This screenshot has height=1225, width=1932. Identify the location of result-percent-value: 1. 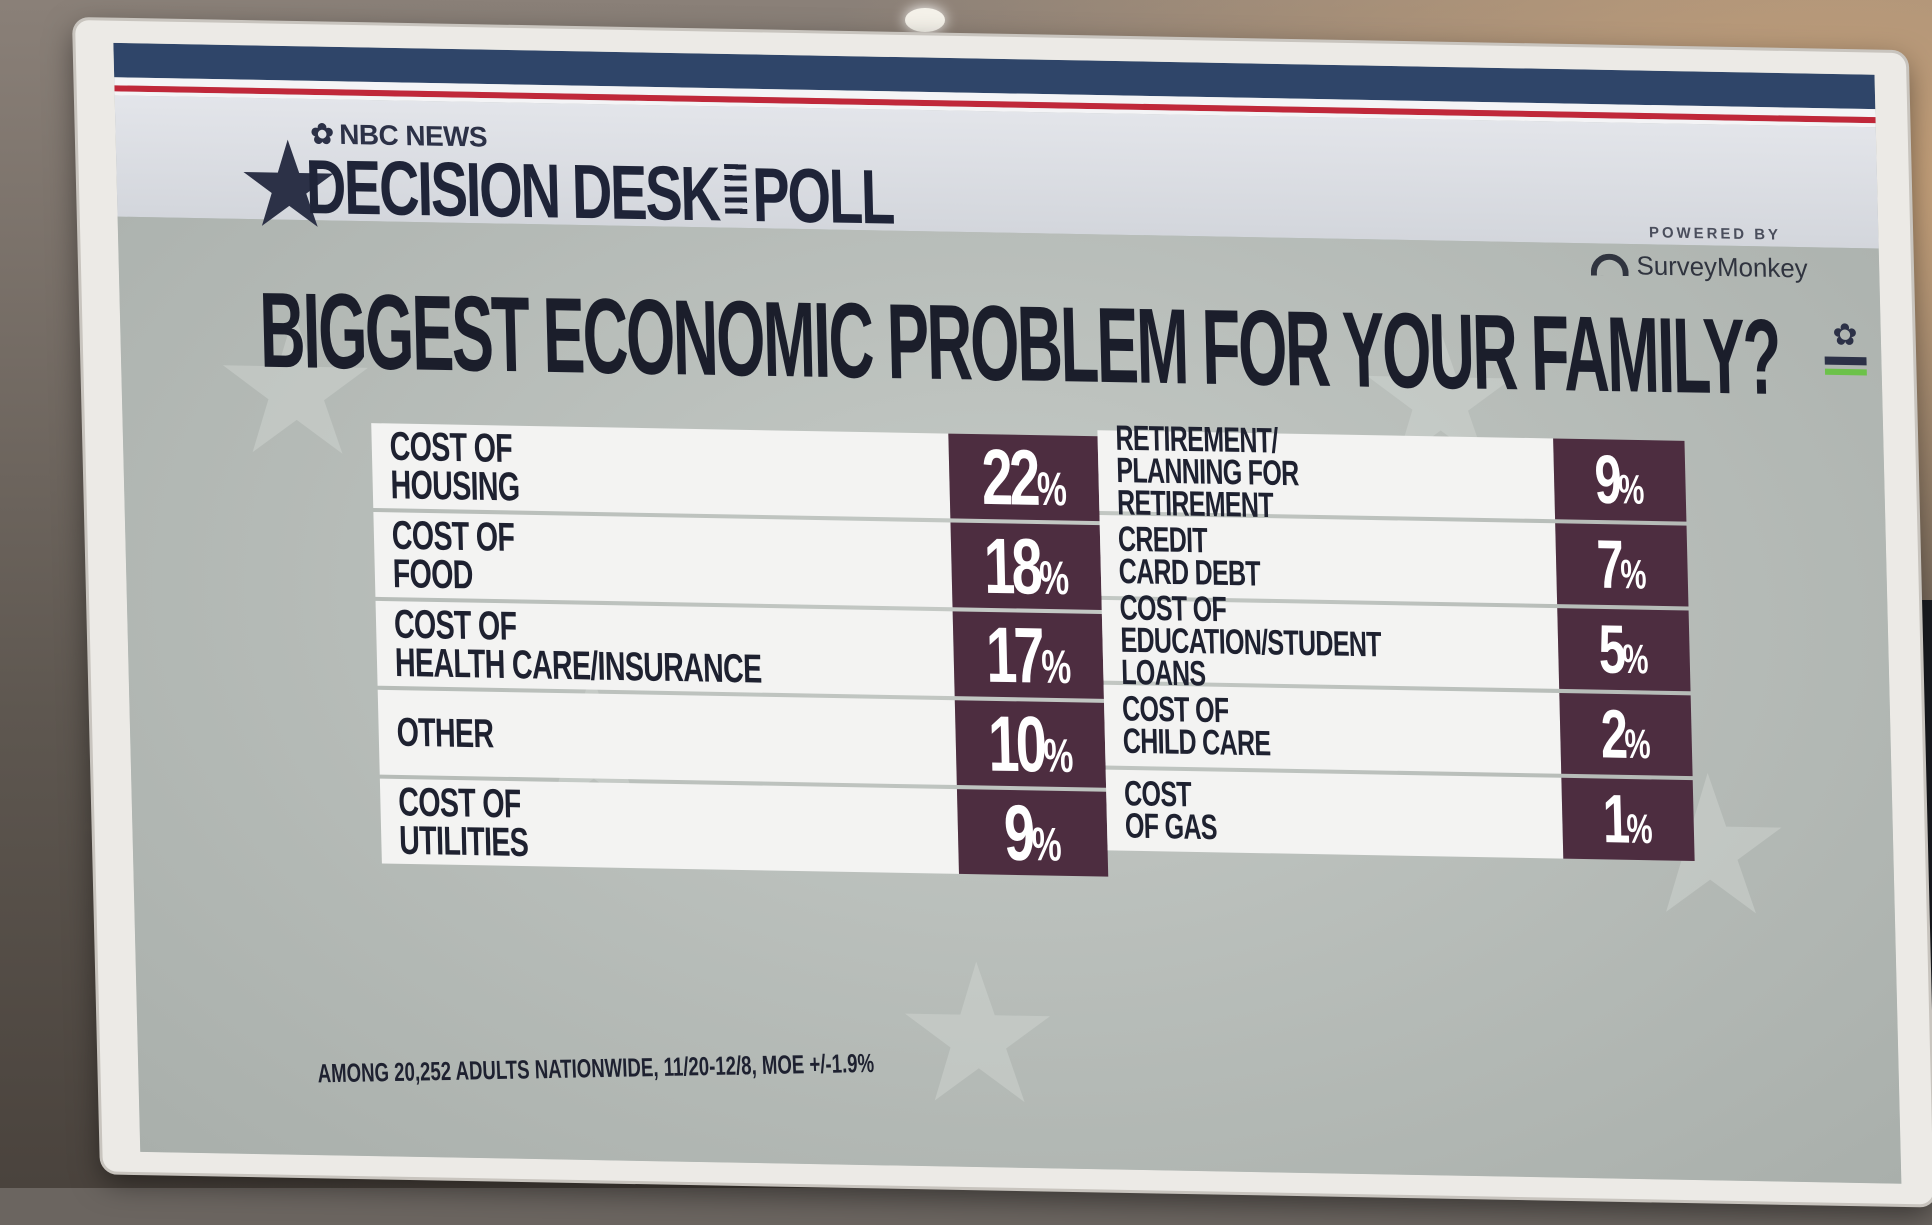
(1614, 819).